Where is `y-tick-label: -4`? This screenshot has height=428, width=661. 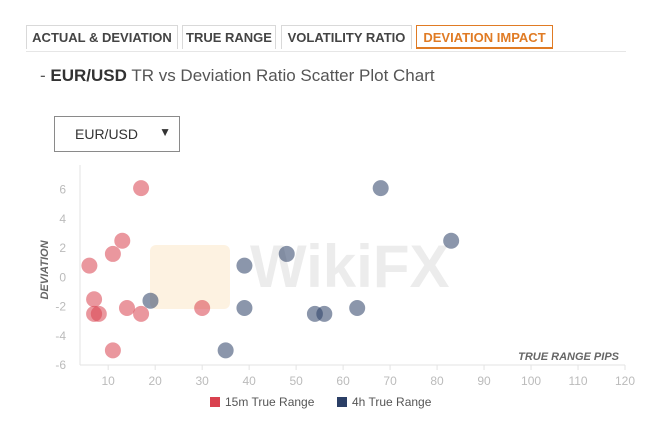 y-tick-label: -4 is located at coordinates (60, 336).